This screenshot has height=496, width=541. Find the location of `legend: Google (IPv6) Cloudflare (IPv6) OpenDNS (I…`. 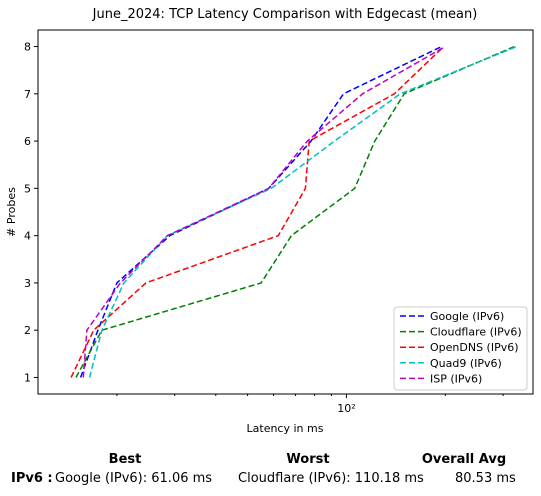

legend: Google (IPv6) Cloudflare (IPv6) OpenDNS (I… is located at coordinates (460, 348).